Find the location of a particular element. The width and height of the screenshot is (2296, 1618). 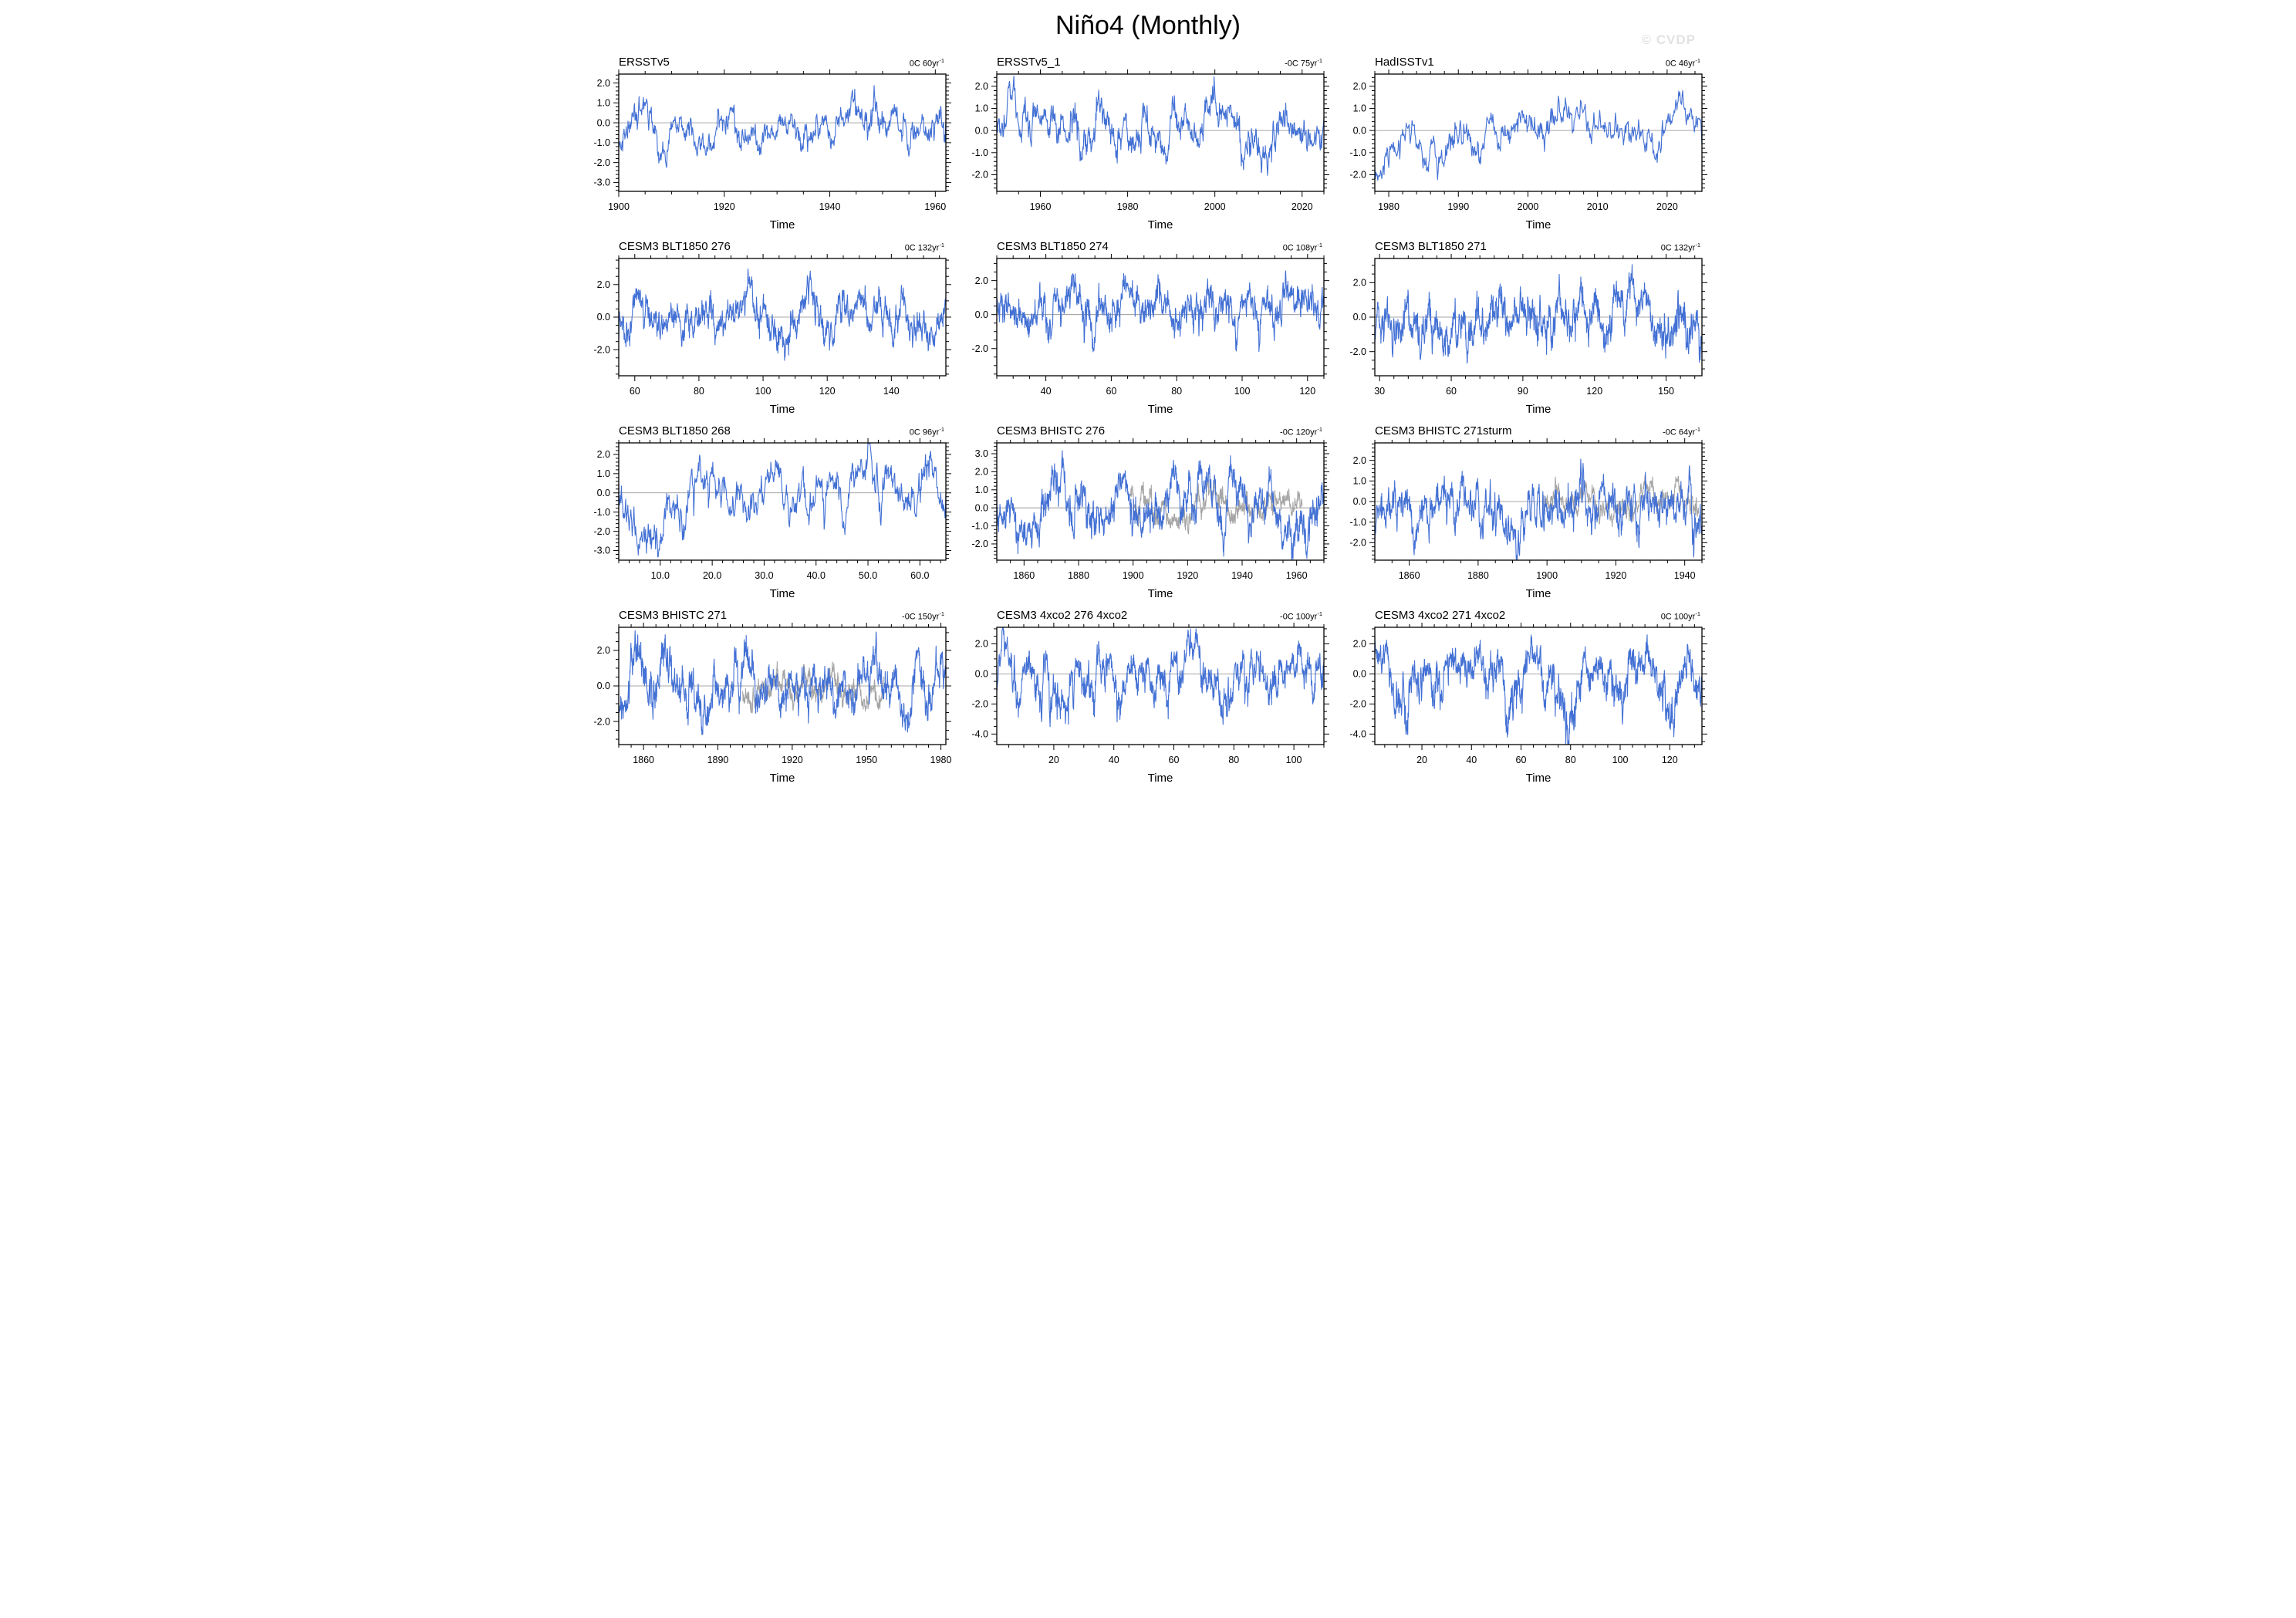

x-tick-label: 20 is located at coordinates (1053, 760).